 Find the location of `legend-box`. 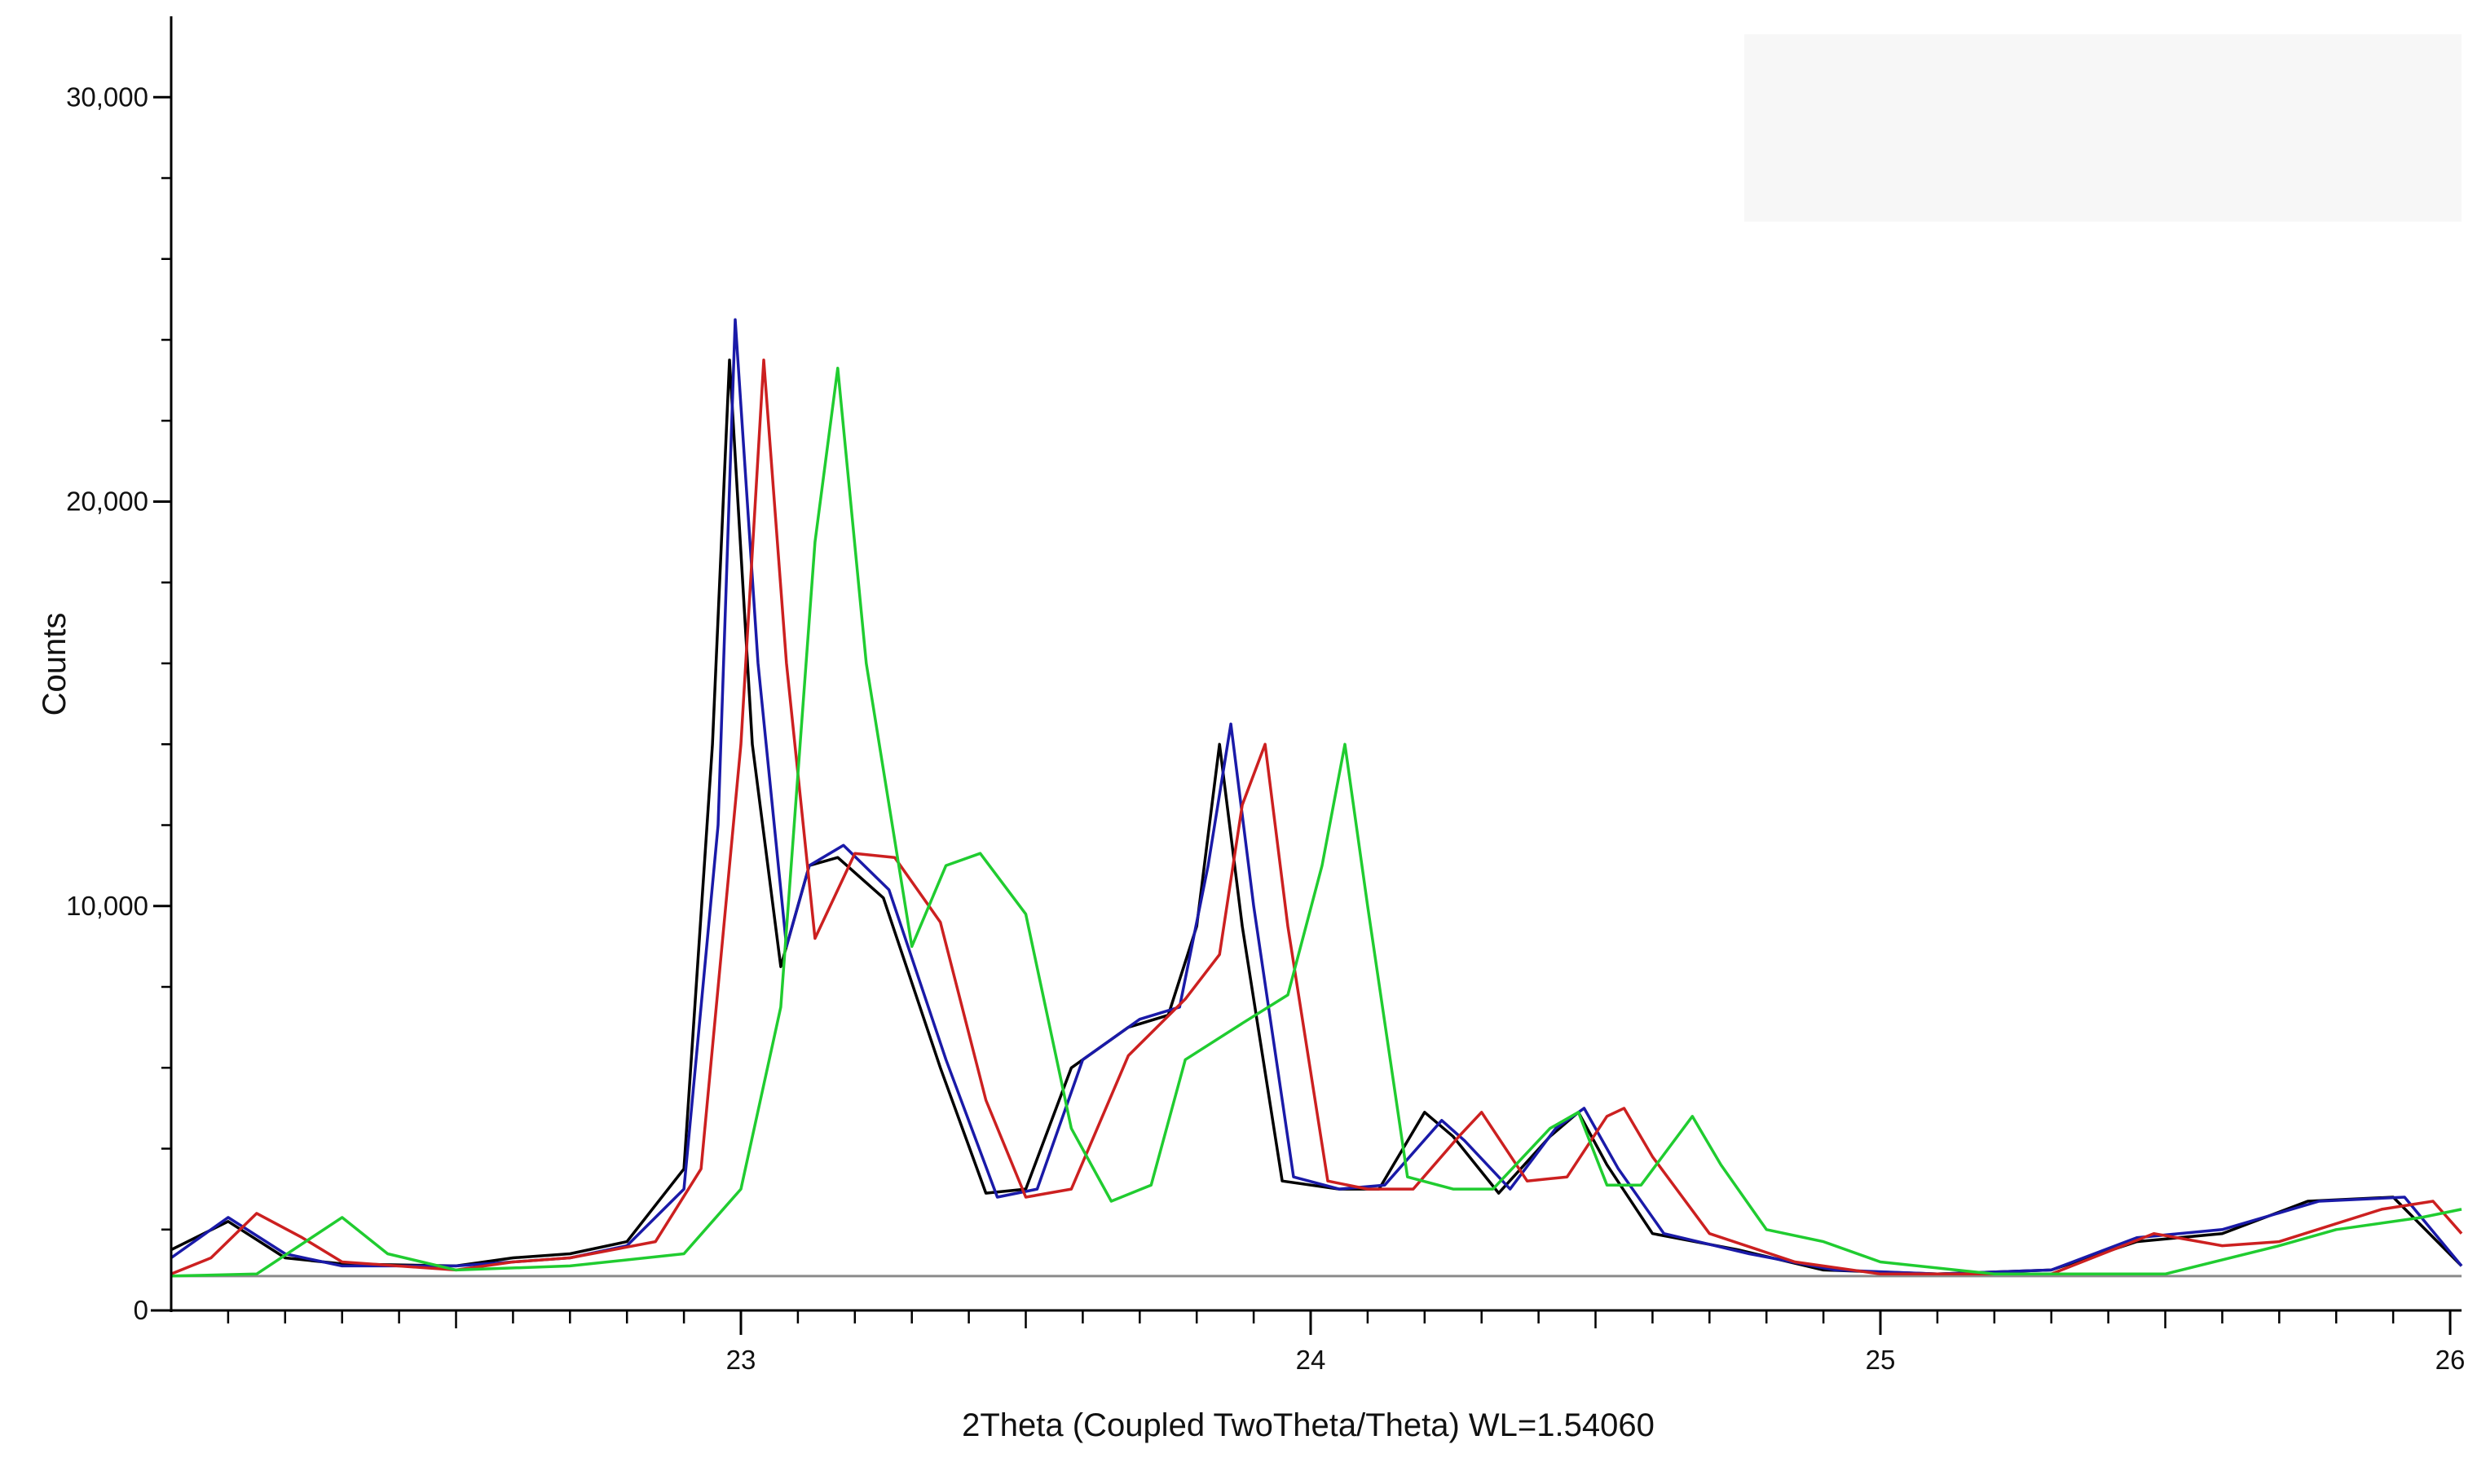

legend-box is located at coordinates (2103, 128).